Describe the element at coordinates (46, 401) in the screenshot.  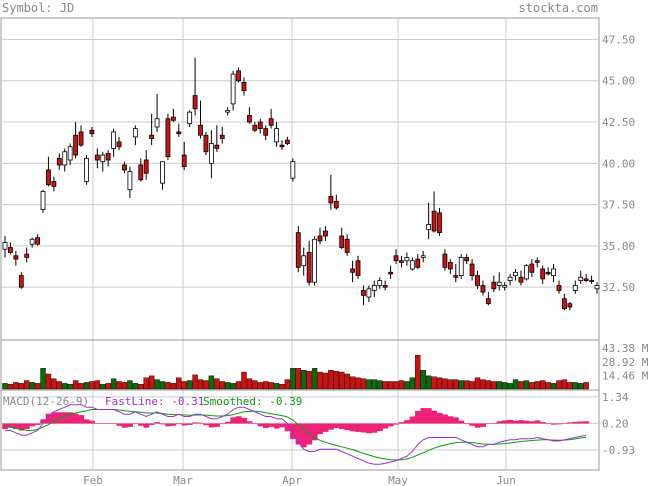
I see `macd-title: MACD(12-26-9)` at that location.